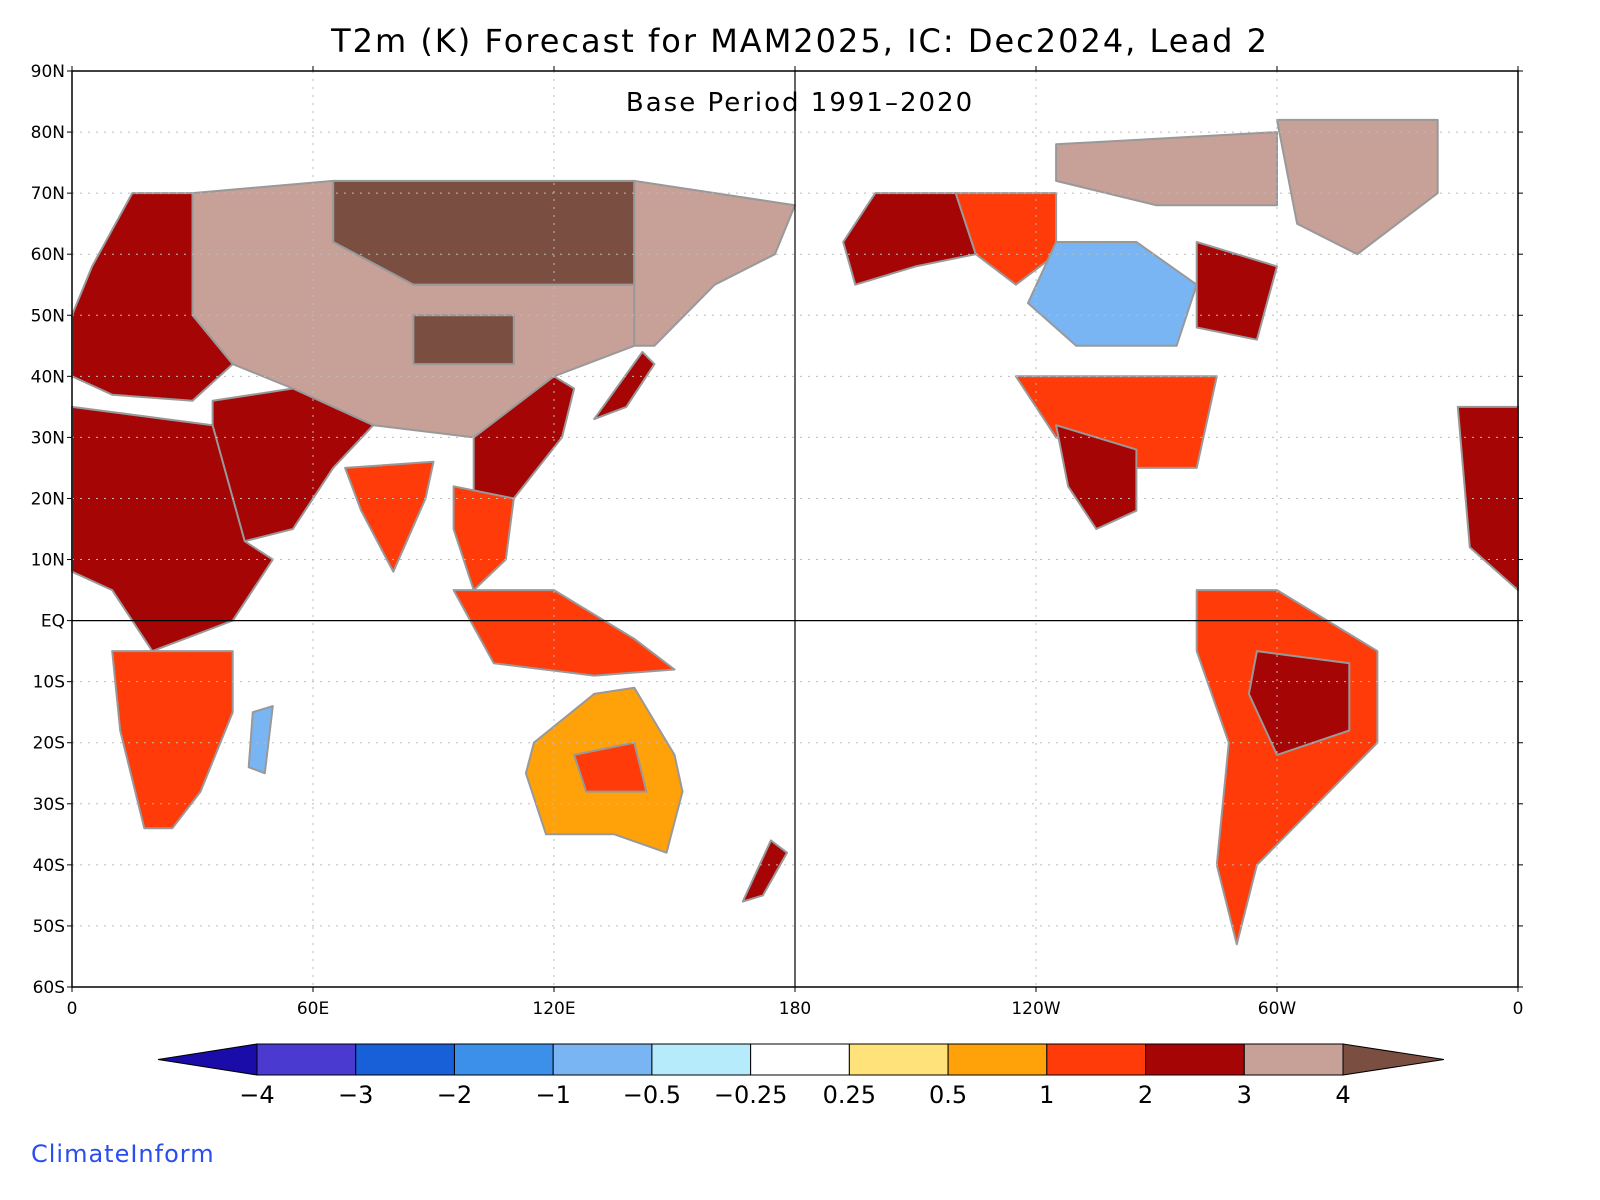  Describe the element at coordinates (48, 255) in the screenshot. I see `lat-tick-label: 60N` at that location.